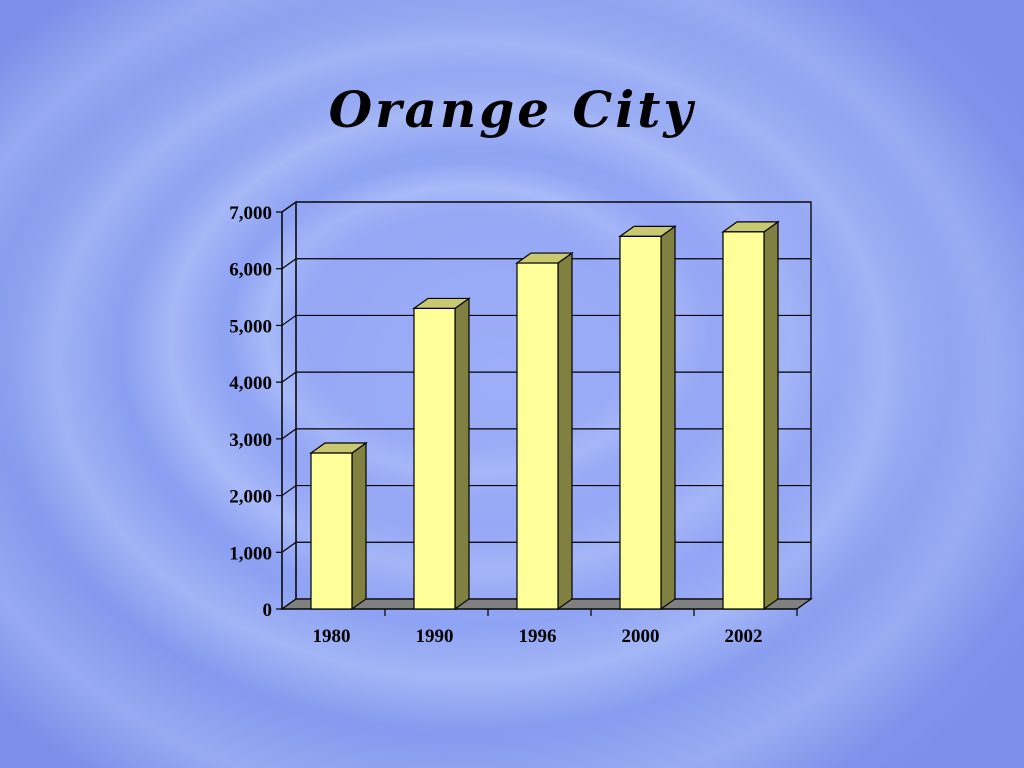 This screenshot has width=1024, height=768. Describe the element at coordinates (250, 270) in the screenshot. I see `y-tick-label: 6,000` at that location.